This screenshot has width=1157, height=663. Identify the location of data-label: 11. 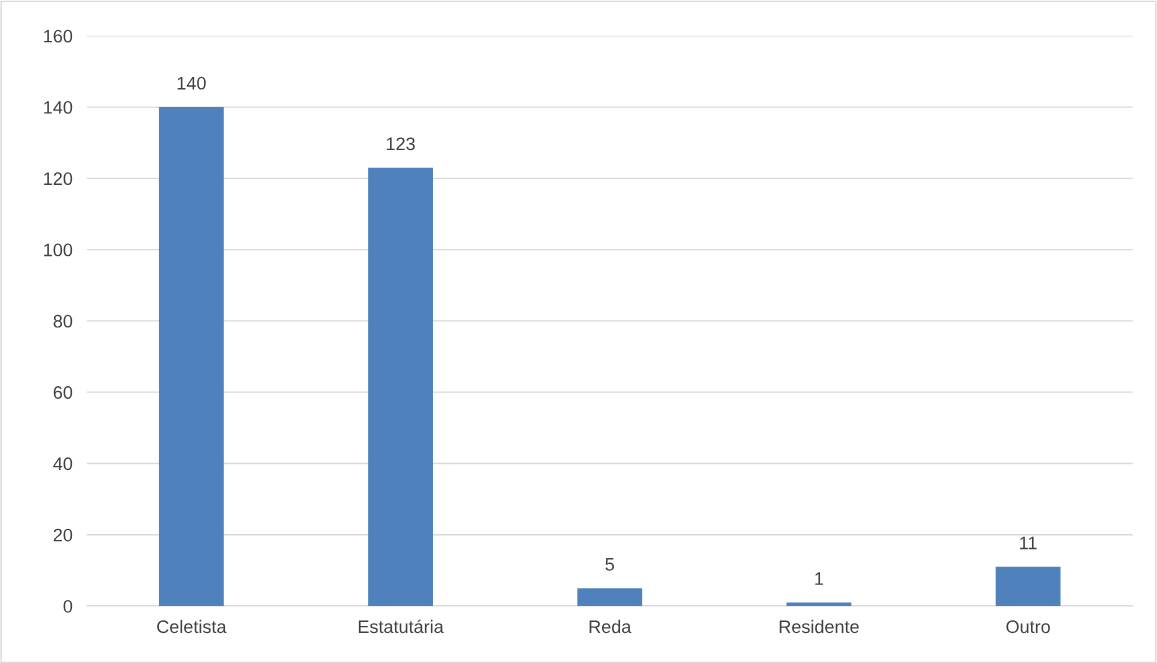
(1028, 543).